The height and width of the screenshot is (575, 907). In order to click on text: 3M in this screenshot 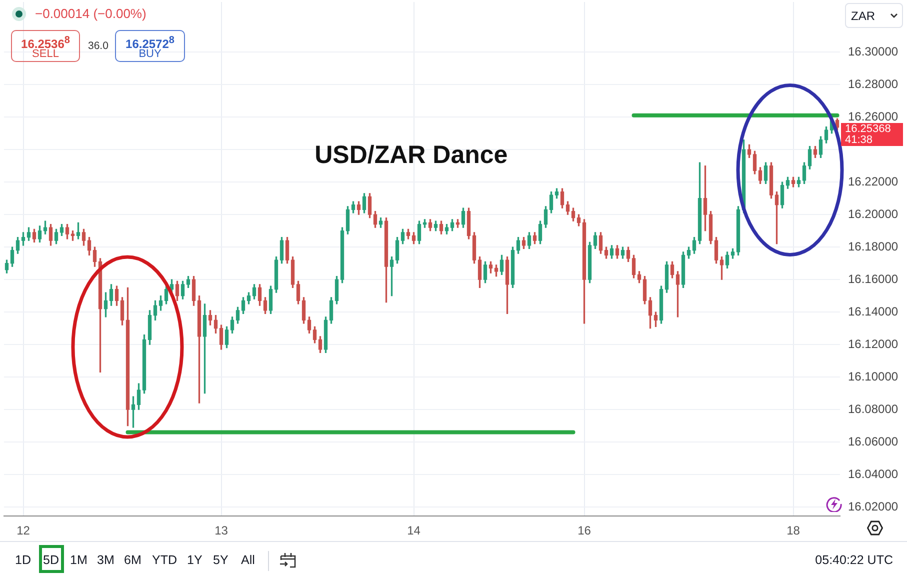, I will do `click(105, 560)`.